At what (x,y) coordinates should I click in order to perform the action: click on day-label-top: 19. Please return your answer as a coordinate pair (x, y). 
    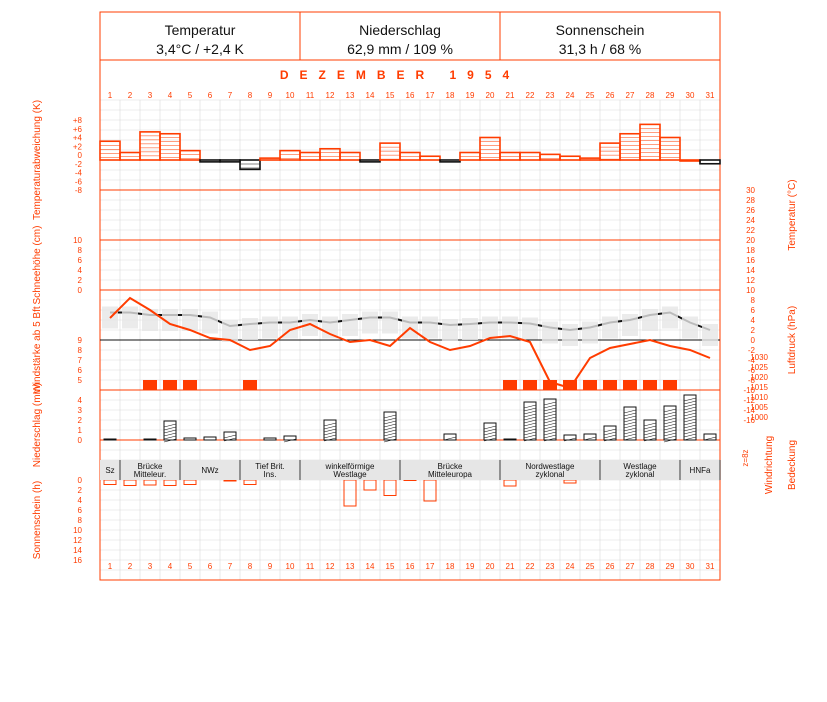
    Looking at the image, I should click on (470, 95).